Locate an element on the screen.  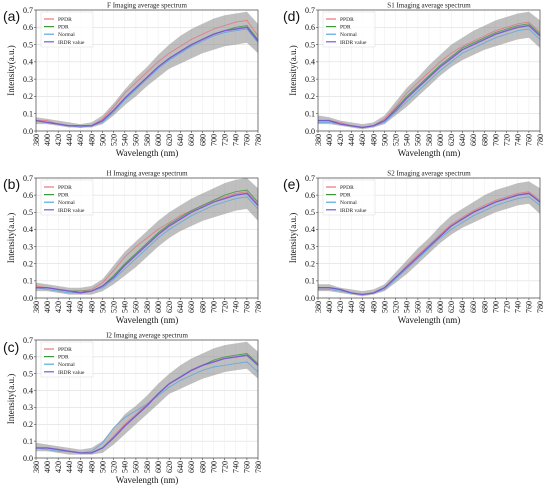
y-tick-label: 0.0 is located at coordinates (28, 298).